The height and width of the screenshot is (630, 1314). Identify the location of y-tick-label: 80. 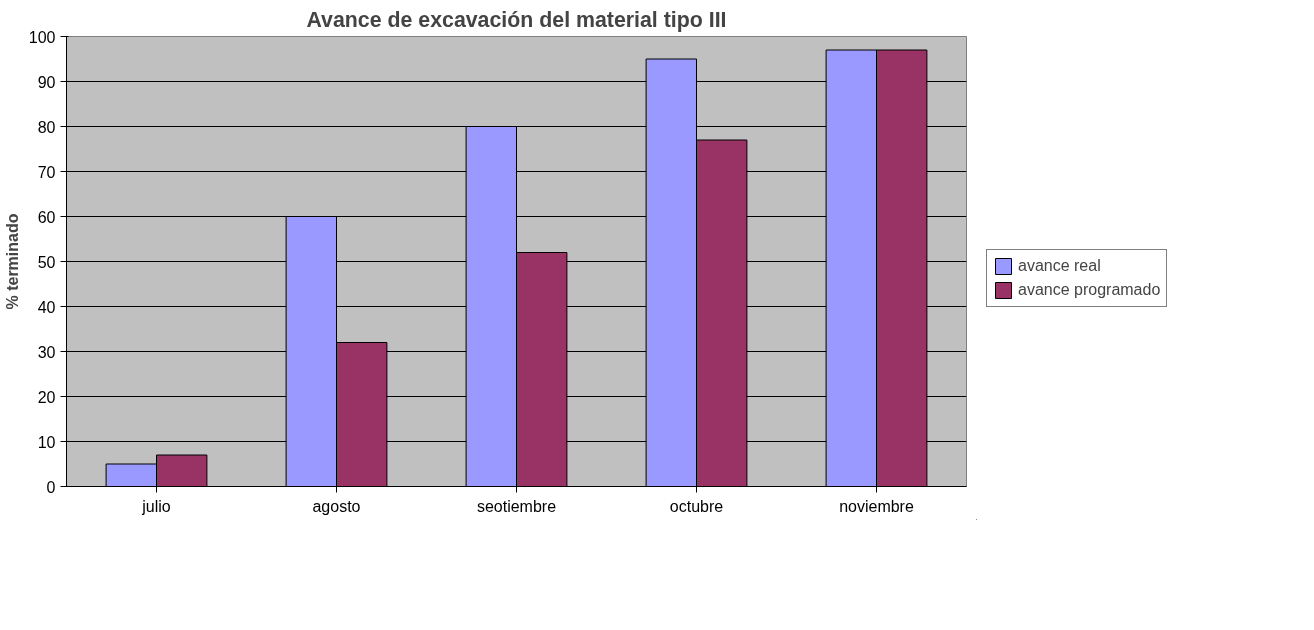
(46, 127).